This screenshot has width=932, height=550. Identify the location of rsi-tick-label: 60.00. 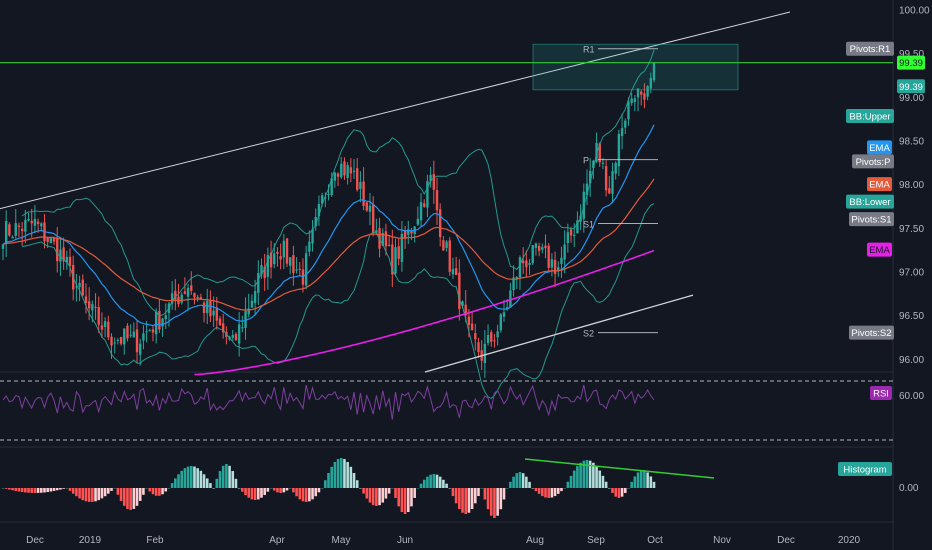
(911, 396).